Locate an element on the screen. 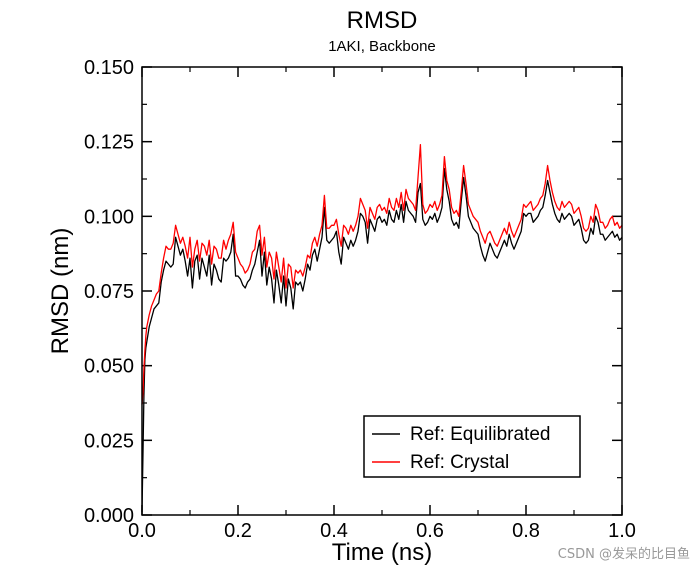 The height and width of the screenshot is (574, 695). watermark: CSDN @发呆的比目鱼 is located at coordinates (624, 554).